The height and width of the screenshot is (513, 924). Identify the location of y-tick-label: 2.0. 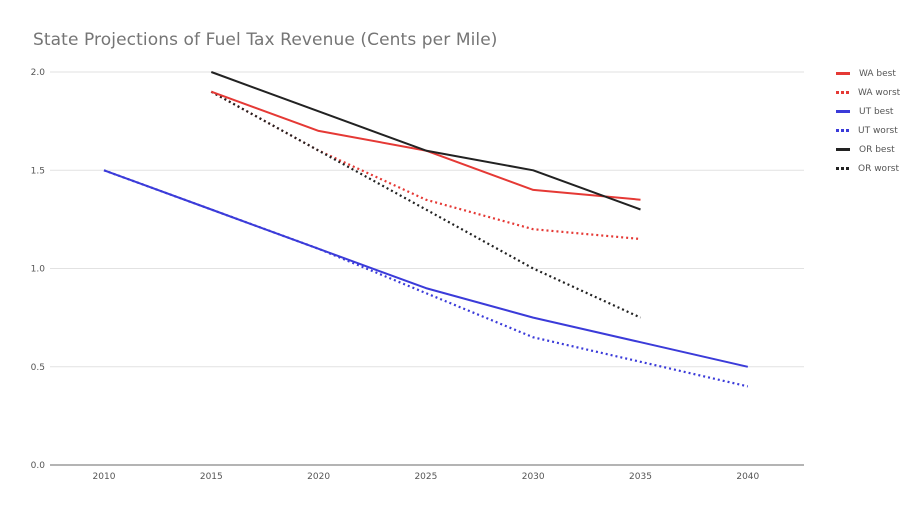
(38, 73).